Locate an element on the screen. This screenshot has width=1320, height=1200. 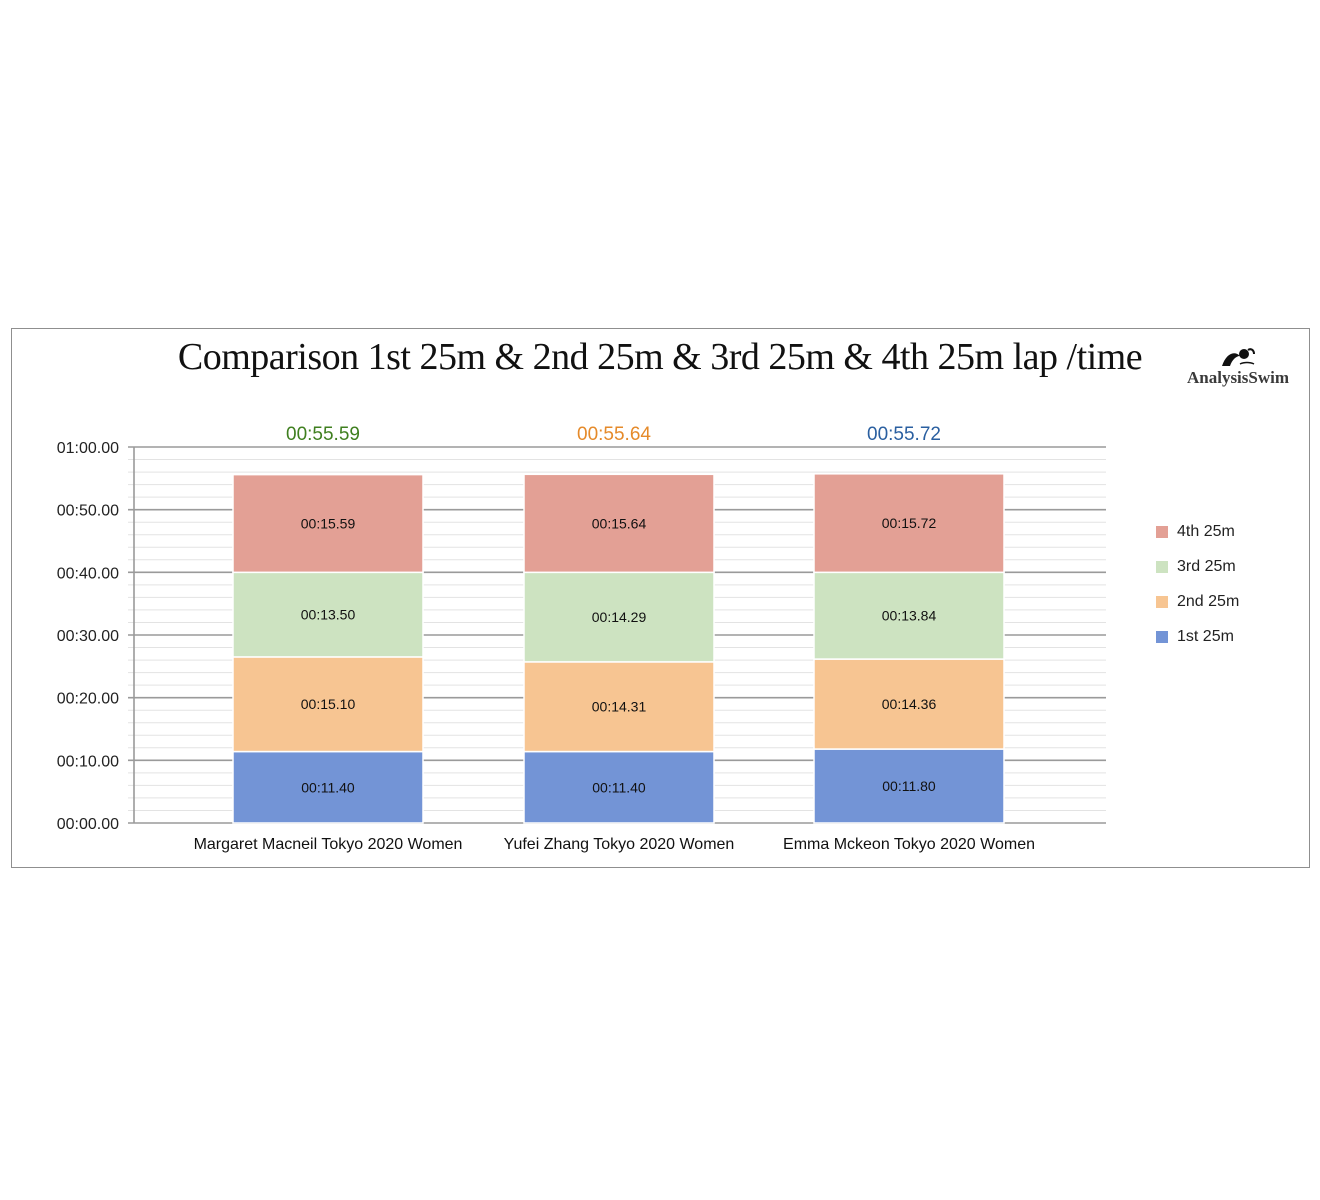
segment-value-label: 00:13.84 is located at coordinates (909, 616).